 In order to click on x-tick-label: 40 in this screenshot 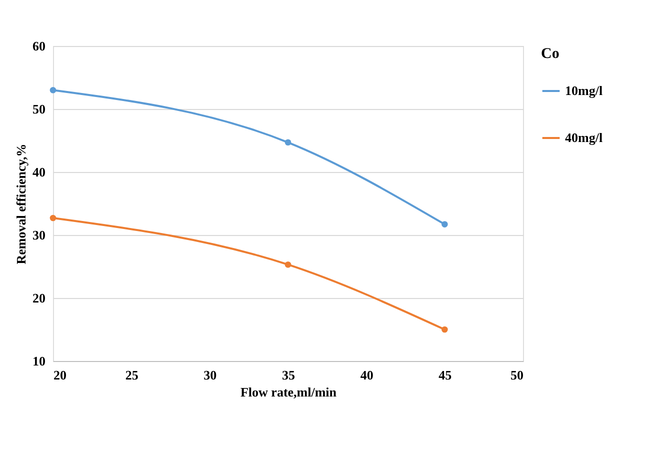, I will do `click(367, 375)`.